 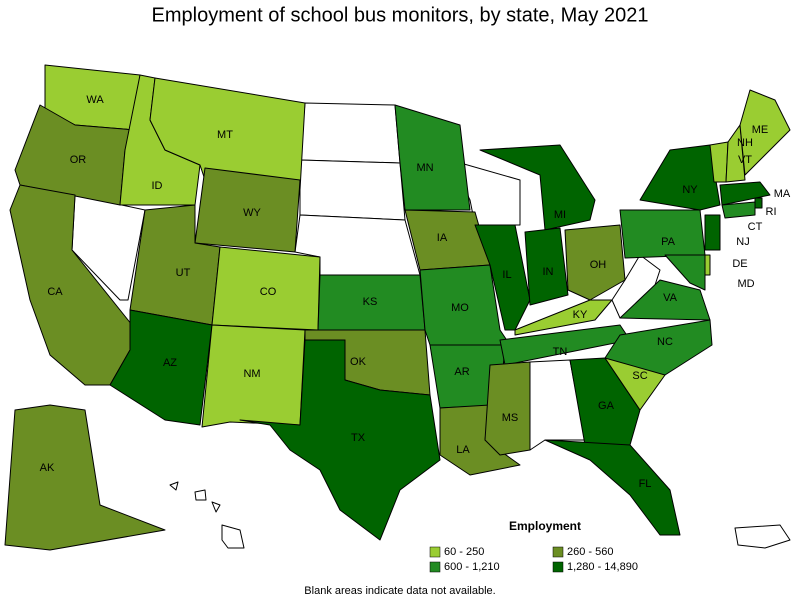 What do you see at coordinates (606, 406) in the screenshot?
I see `state-label: GA` at bounding box center [606, 406].